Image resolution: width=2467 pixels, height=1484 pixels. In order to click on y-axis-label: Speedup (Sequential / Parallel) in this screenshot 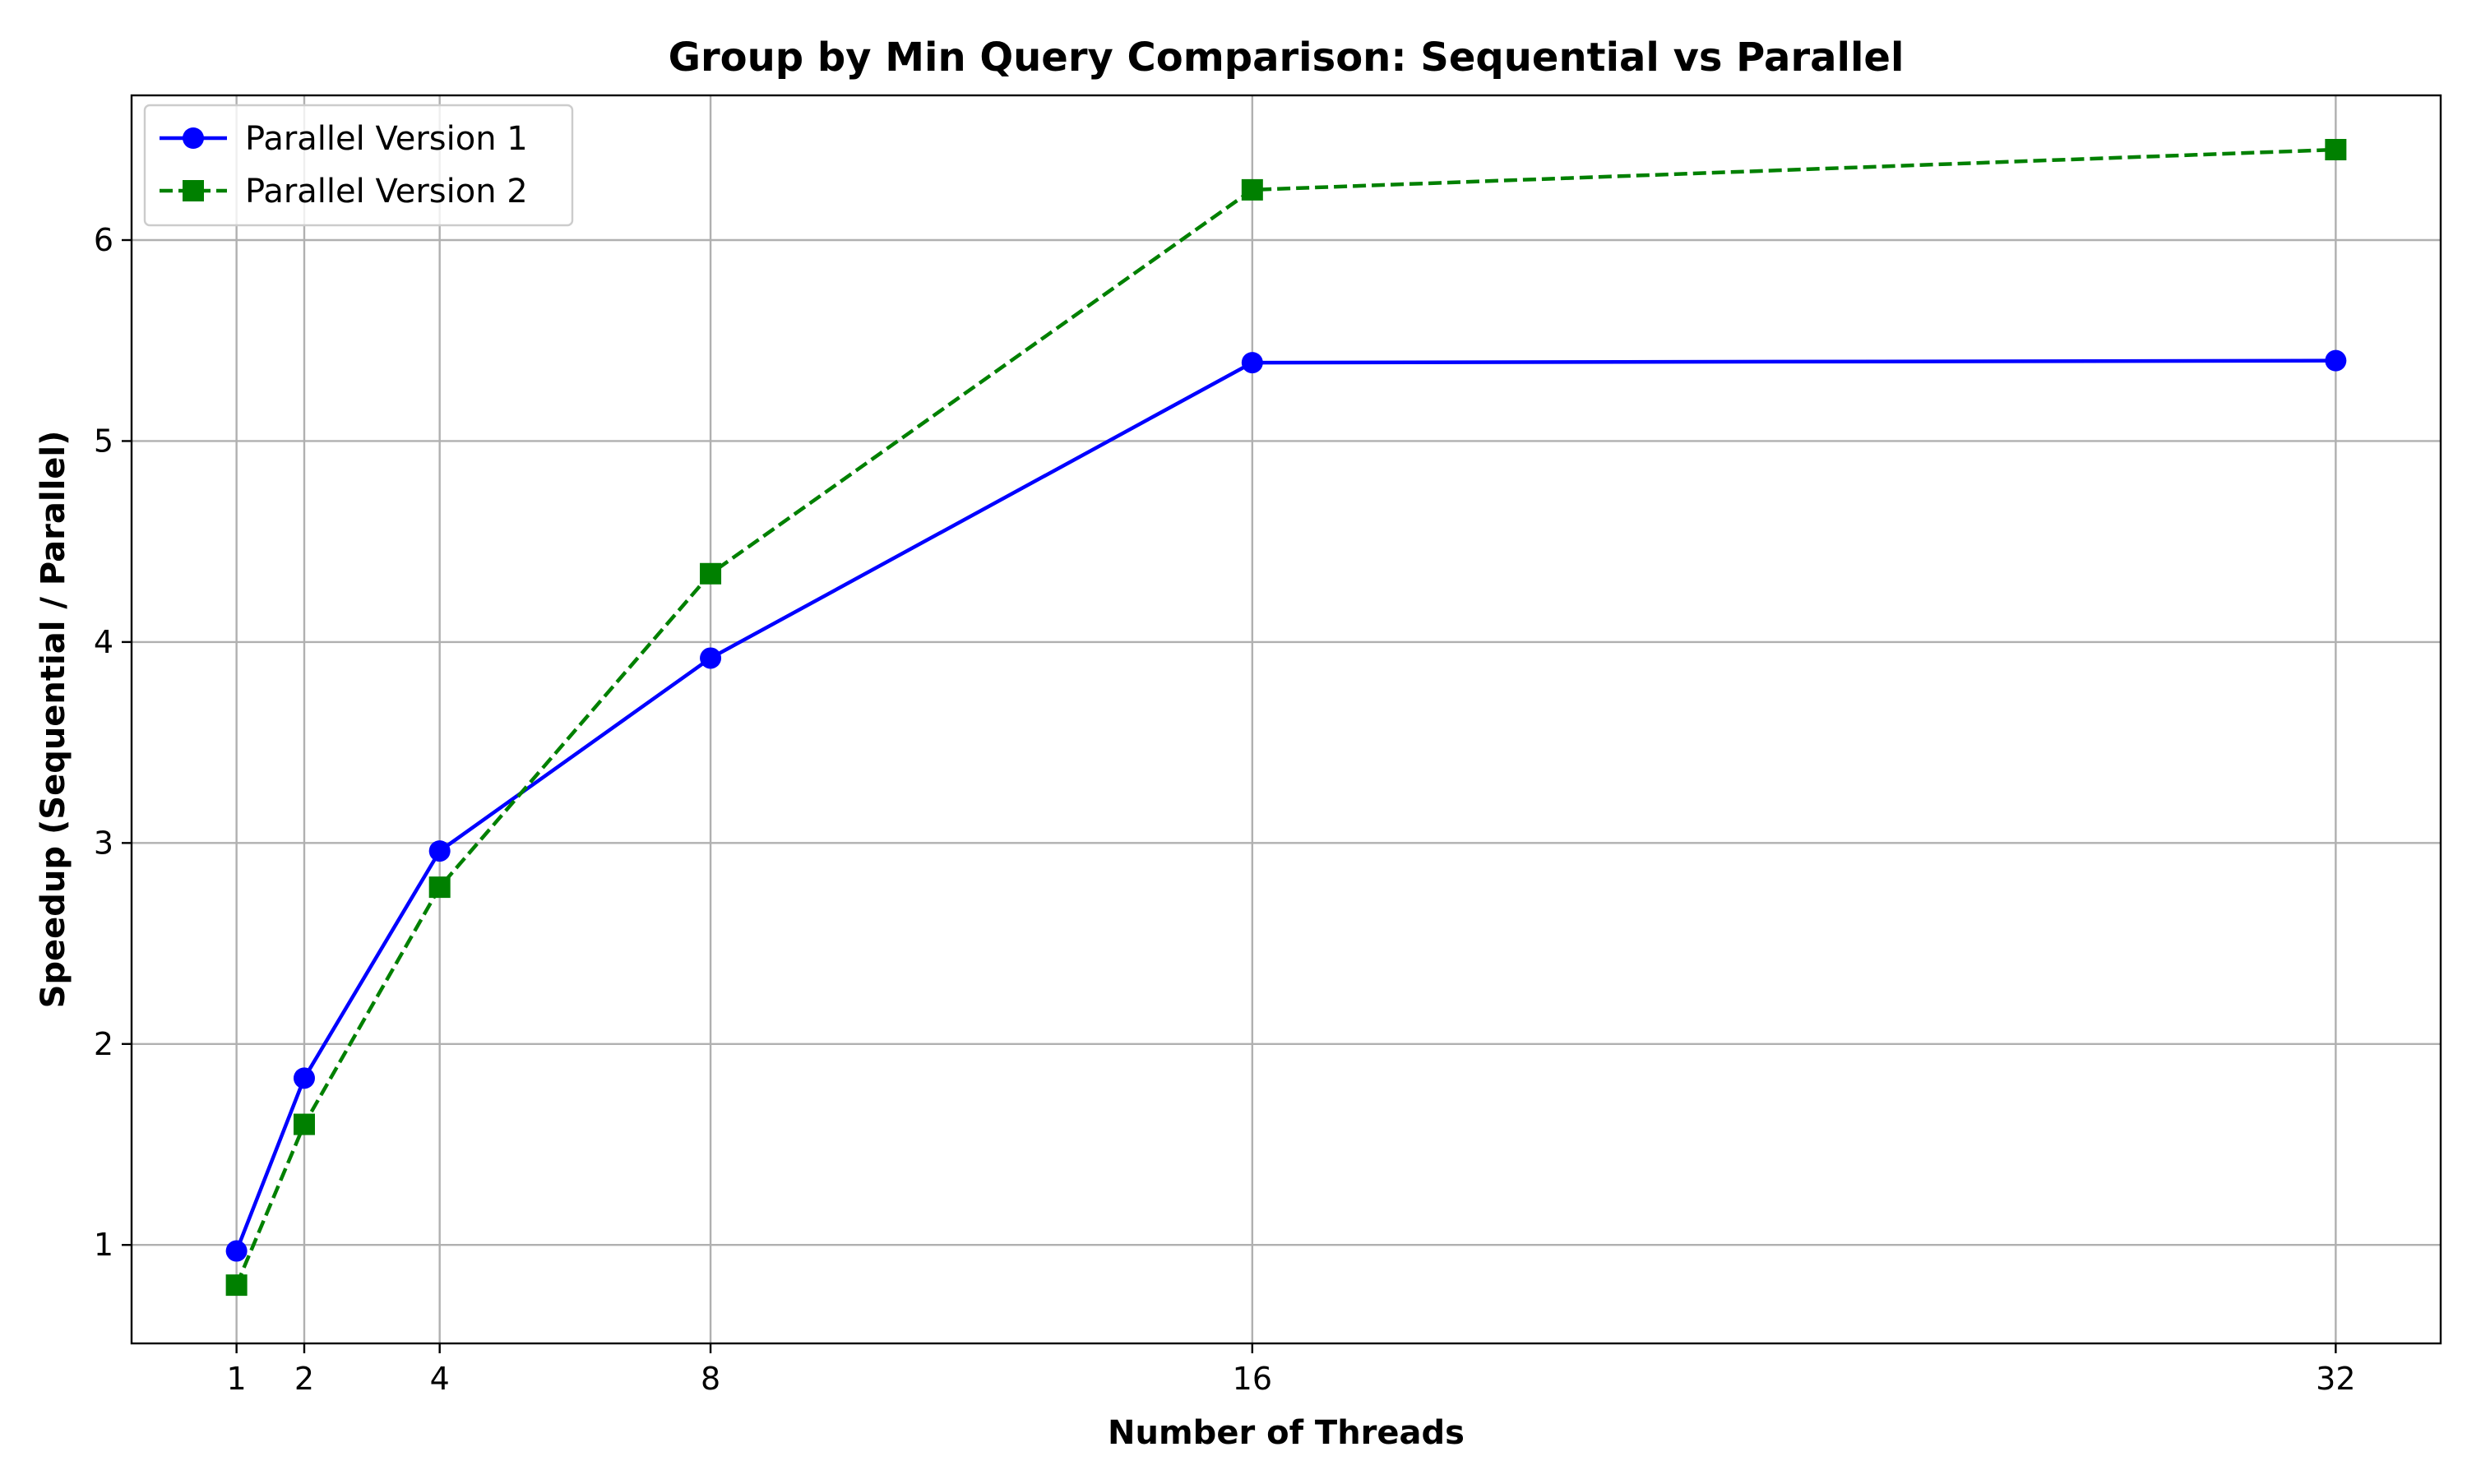, I will do `click(54, 720)`.